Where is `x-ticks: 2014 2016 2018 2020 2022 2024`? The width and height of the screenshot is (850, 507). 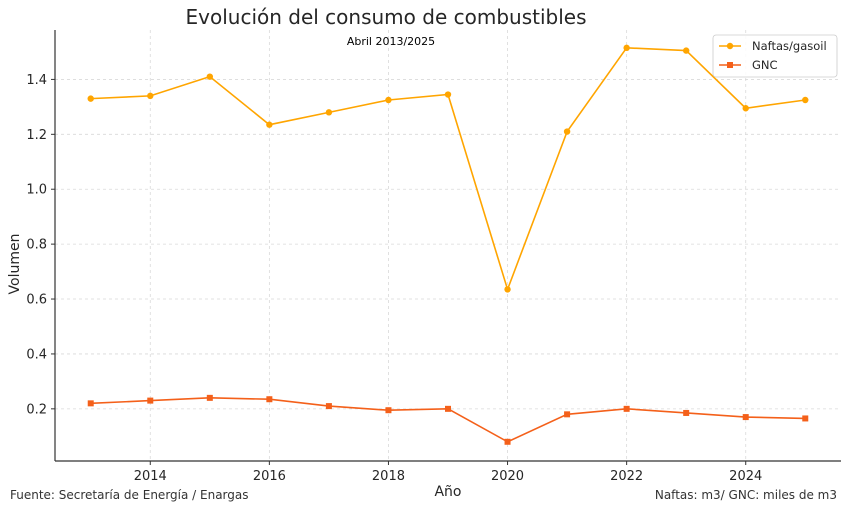
x-ticks: 2014 2016 2018 2020 2022 2024 is located at coordinates (448, 472).